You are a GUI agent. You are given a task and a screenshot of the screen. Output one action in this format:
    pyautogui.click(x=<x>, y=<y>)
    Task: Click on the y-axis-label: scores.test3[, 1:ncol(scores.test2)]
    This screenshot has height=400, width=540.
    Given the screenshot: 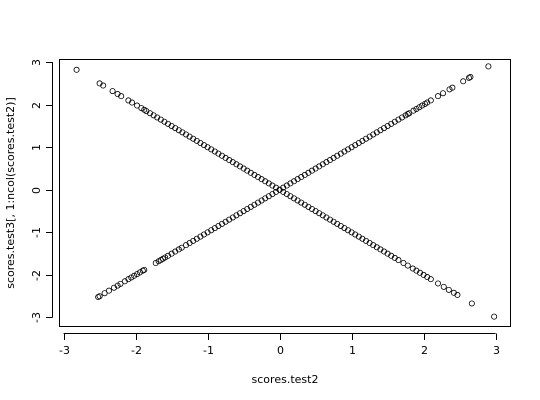 What is the action you would take?
    pyautogui.click(x=10, y=193)
    